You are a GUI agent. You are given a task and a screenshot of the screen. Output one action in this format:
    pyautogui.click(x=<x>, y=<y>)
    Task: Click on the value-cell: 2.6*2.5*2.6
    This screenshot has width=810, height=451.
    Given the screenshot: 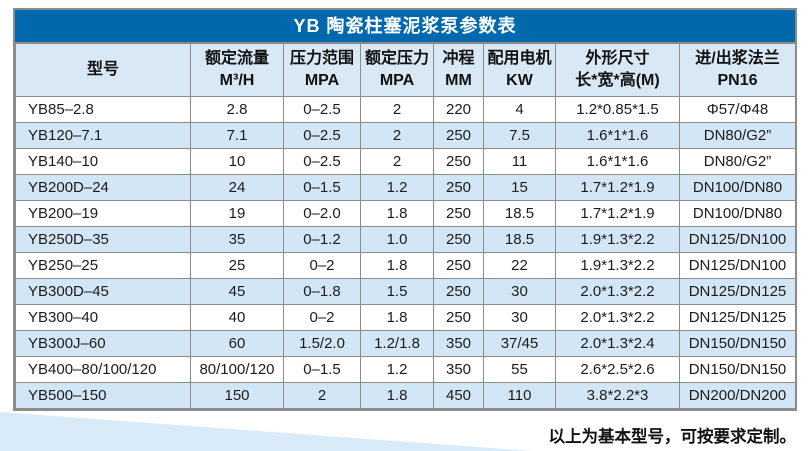 What is the action you would take?
    pyautogui.click(x=617, y=369)
    